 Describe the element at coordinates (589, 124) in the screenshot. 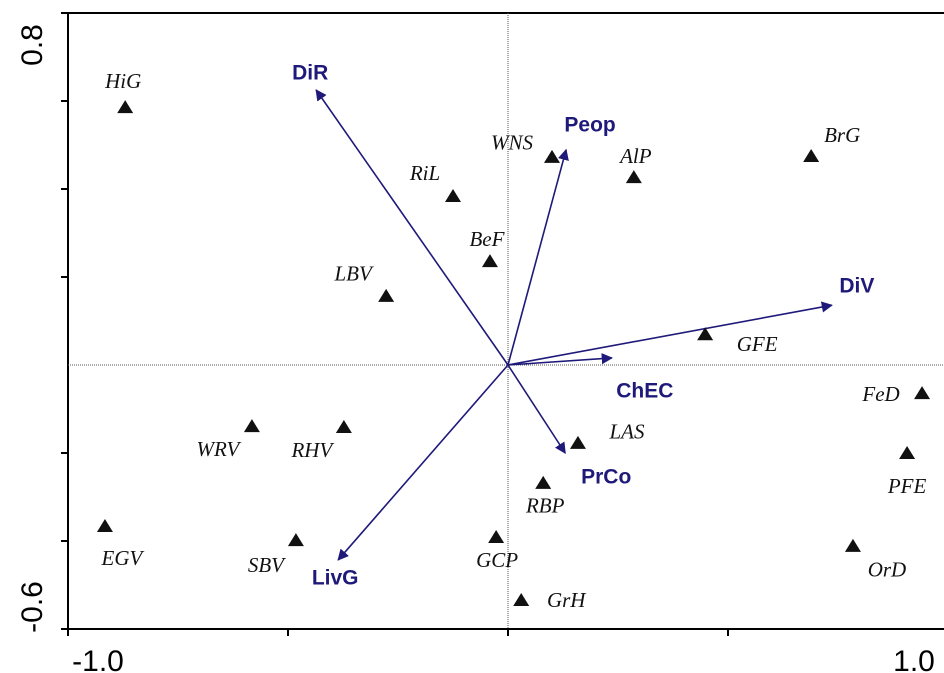

I see `vector-label: Peop` at that location.